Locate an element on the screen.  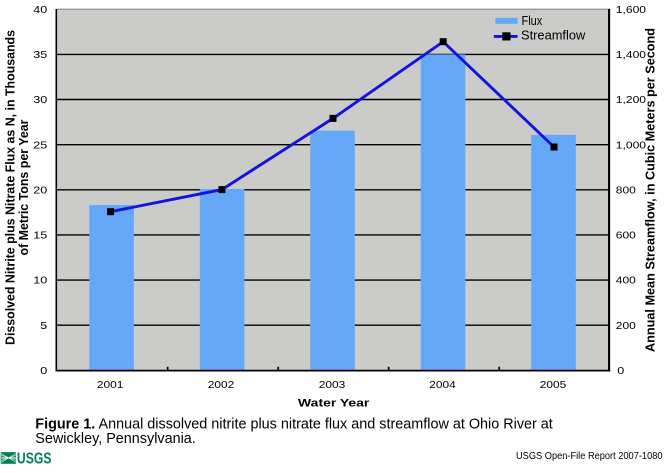
svg-text: 20 is located at coordinates (40, 190).